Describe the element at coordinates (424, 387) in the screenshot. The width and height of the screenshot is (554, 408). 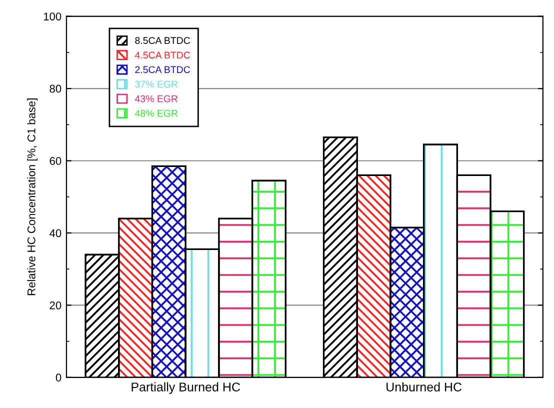
I see `x-tick-label: Unburned HC` at that location.